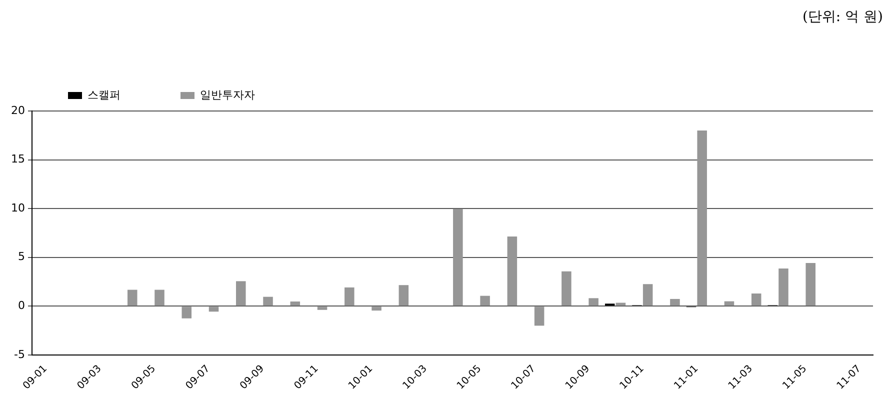 Image resolution: width=891 pixels, height=403 pixels. What do you see at coordinates (842, 17) in the screenshot?
I see `text: (단위: 억 원)` at bounding box center [842, 17].